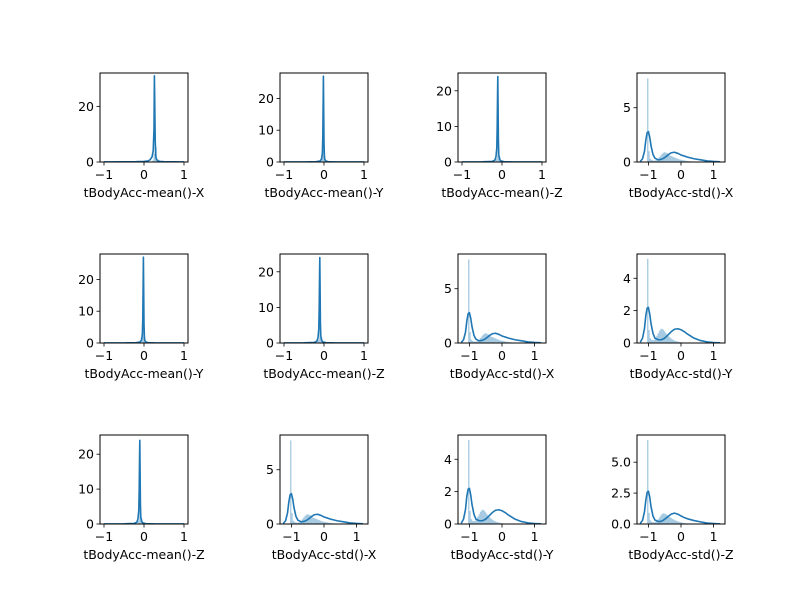  What do you see at coordinates (621, 524) in the screenshot?
I see `y-tick-label: 0.0` at bounding box center [621, 524].